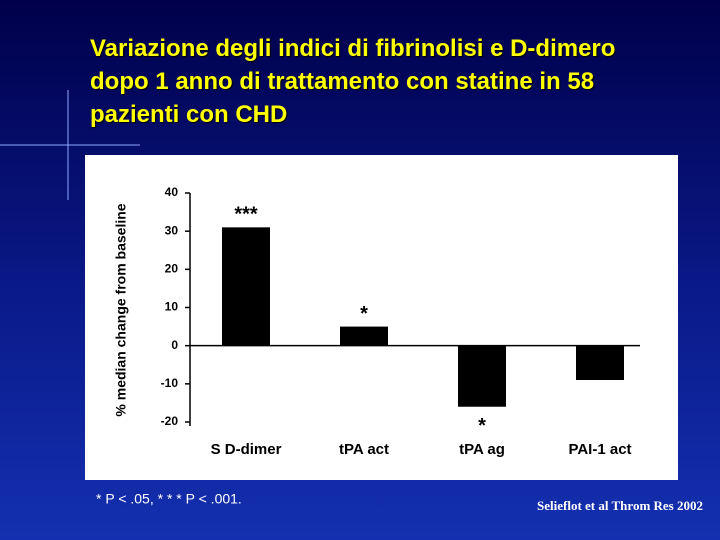  What do you see at coordinates (170, 421) in the screenshot?
I see `y-tick-label: -20` at bounding box center [170, 421].